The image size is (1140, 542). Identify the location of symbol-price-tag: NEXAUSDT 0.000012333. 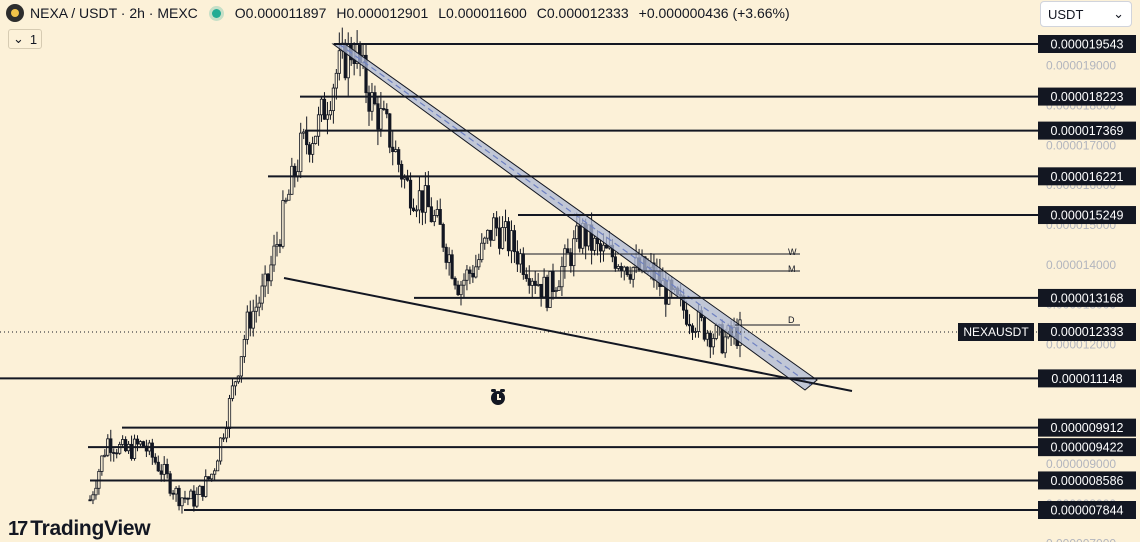
(1047, 332).